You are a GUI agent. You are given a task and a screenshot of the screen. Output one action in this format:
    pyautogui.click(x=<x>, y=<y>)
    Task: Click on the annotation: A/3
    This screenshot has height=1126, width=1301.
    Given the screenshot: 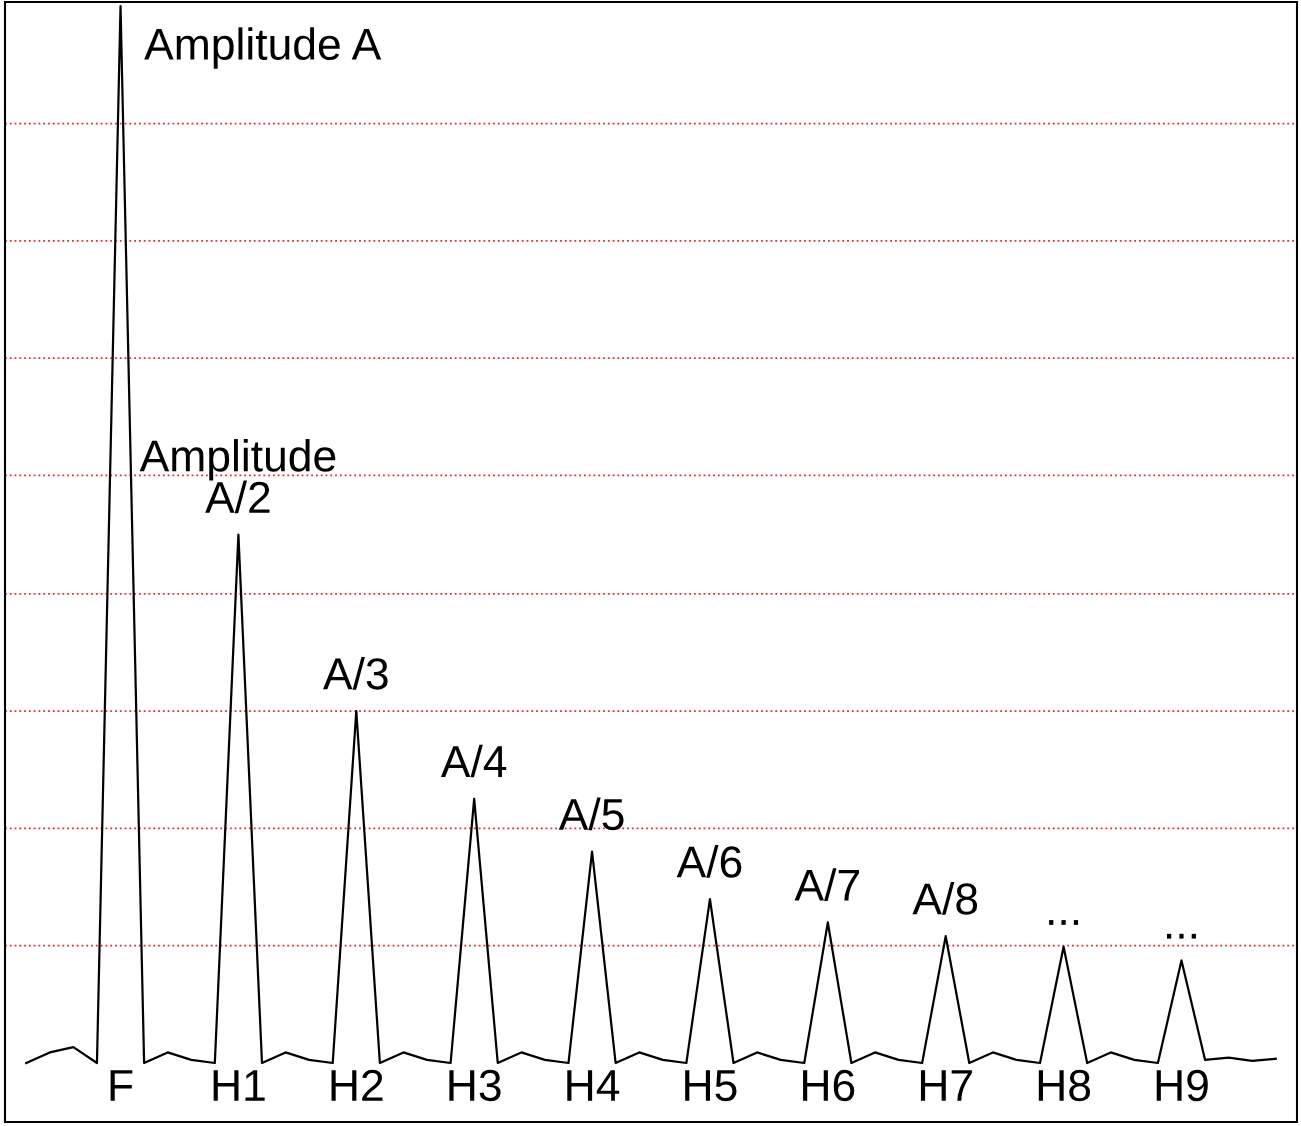 What is the action you would take?
    pyautogui.click(x=355, y=673)
    